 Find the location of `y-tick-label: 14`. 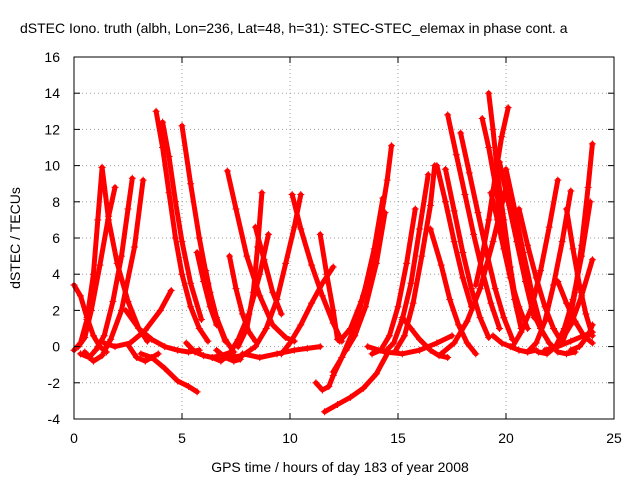

y-tick-label: 14 is located at coordinates (52, 93).